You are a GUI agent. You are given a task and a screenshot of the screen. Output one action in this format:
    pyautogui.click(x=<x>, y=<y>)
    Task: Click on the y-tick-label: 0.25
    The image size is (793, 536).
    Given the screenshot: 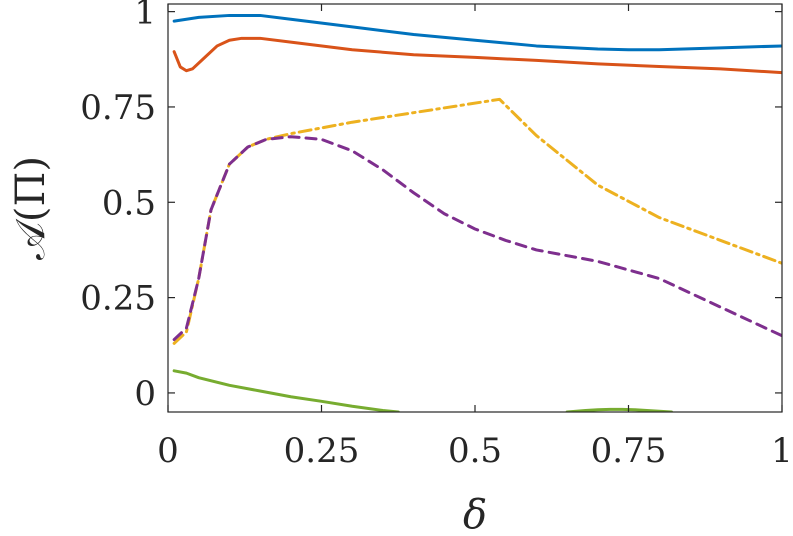 What is the action you would take?
    pyautogui.click(x=118, y=299)
    